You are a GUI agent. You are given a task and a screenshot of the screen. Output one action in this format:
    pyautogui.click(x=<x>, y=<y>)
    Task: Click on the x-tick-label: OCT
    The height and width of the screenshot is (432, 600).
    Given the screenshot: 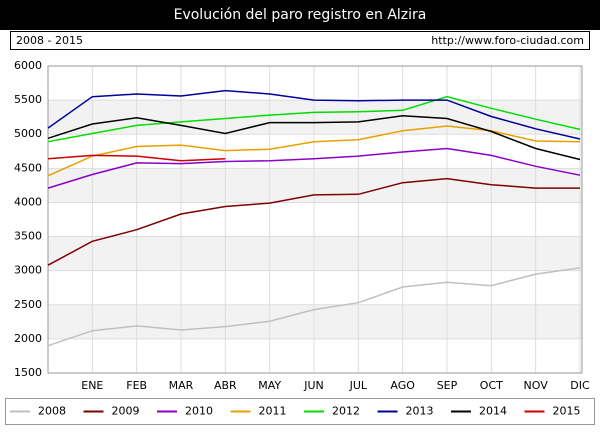 What is the action you would take?
    pyautogui.click(x=491, y=385)
    